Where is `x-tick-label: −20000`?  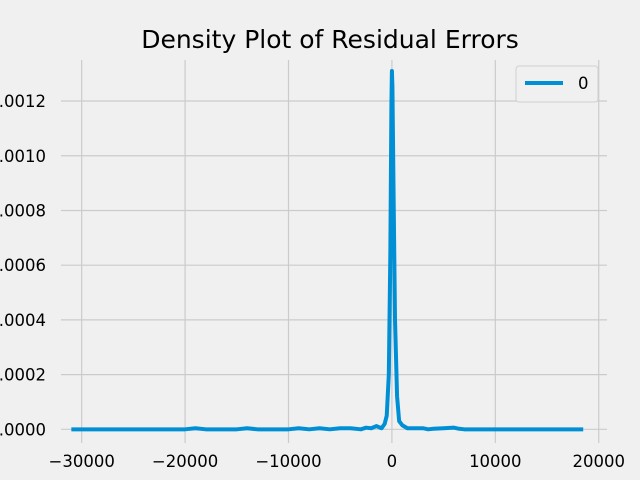 x-tick-label: −20000 is located at coordinates (185, 461).